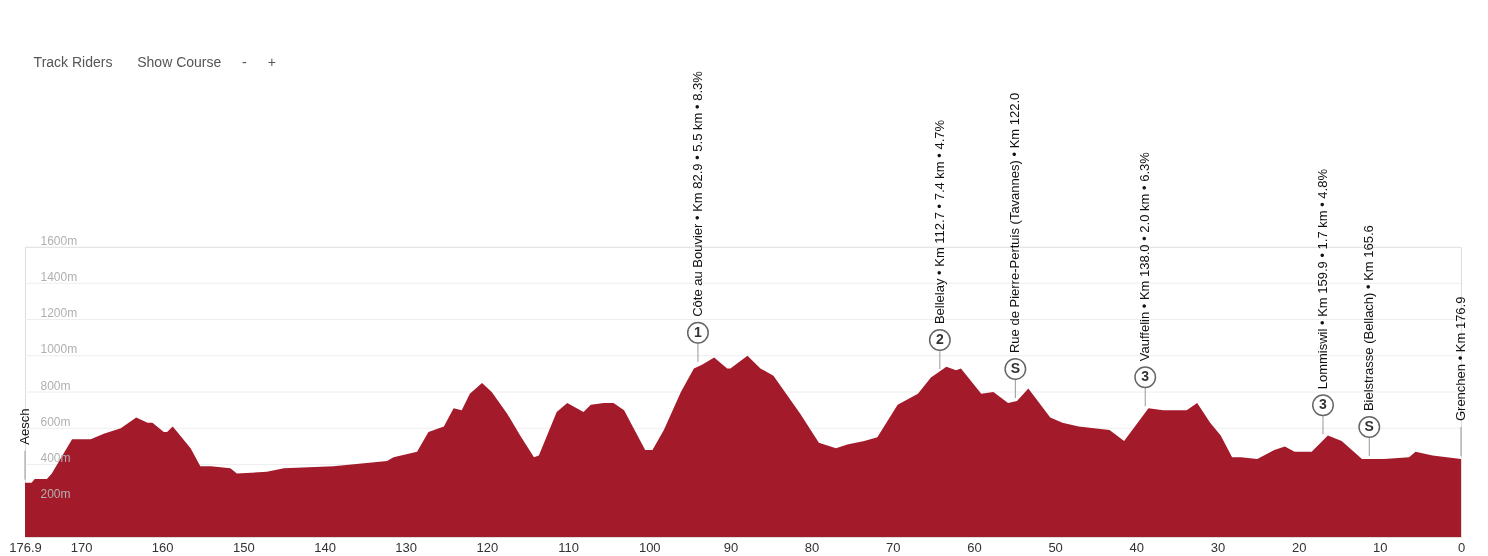 The image size is (1488, 556). Describe the element at coordinates (406, 547) in the screenshot. I see `x-tick-label: 130` at that location.